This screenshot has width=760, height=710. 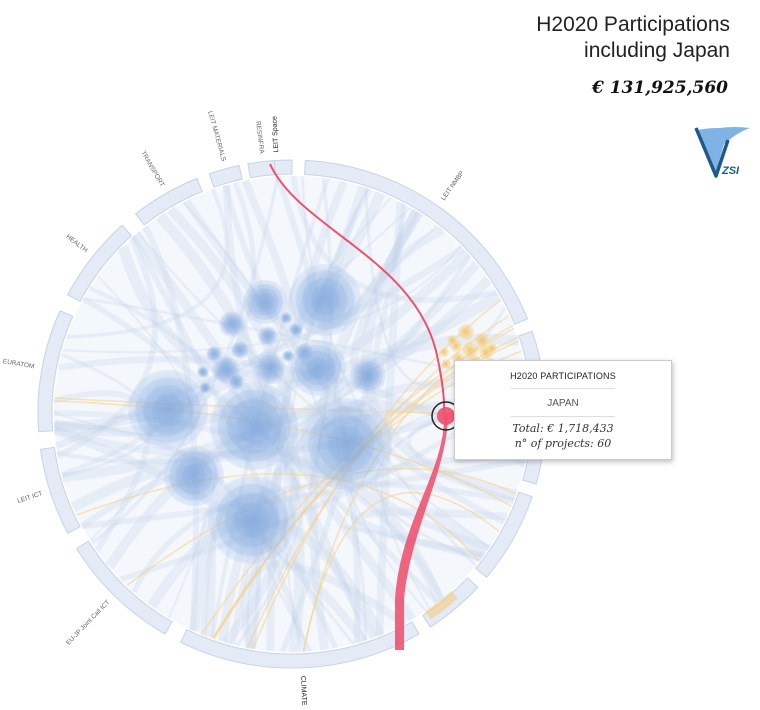 What do you see at coordinates (88, 623) in the screenshot?
I see `ring-segment-label: EU-JP Joint Call ICT` at bounding box center [88, 623].